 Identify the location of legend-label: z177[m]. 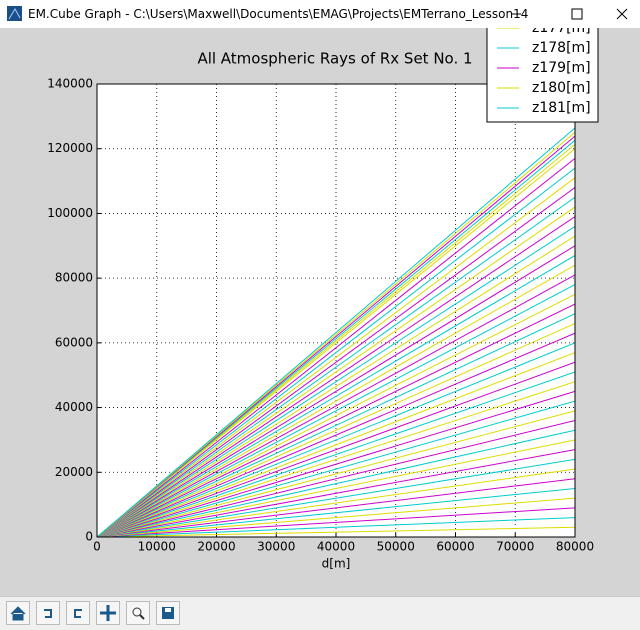
(561, 32).